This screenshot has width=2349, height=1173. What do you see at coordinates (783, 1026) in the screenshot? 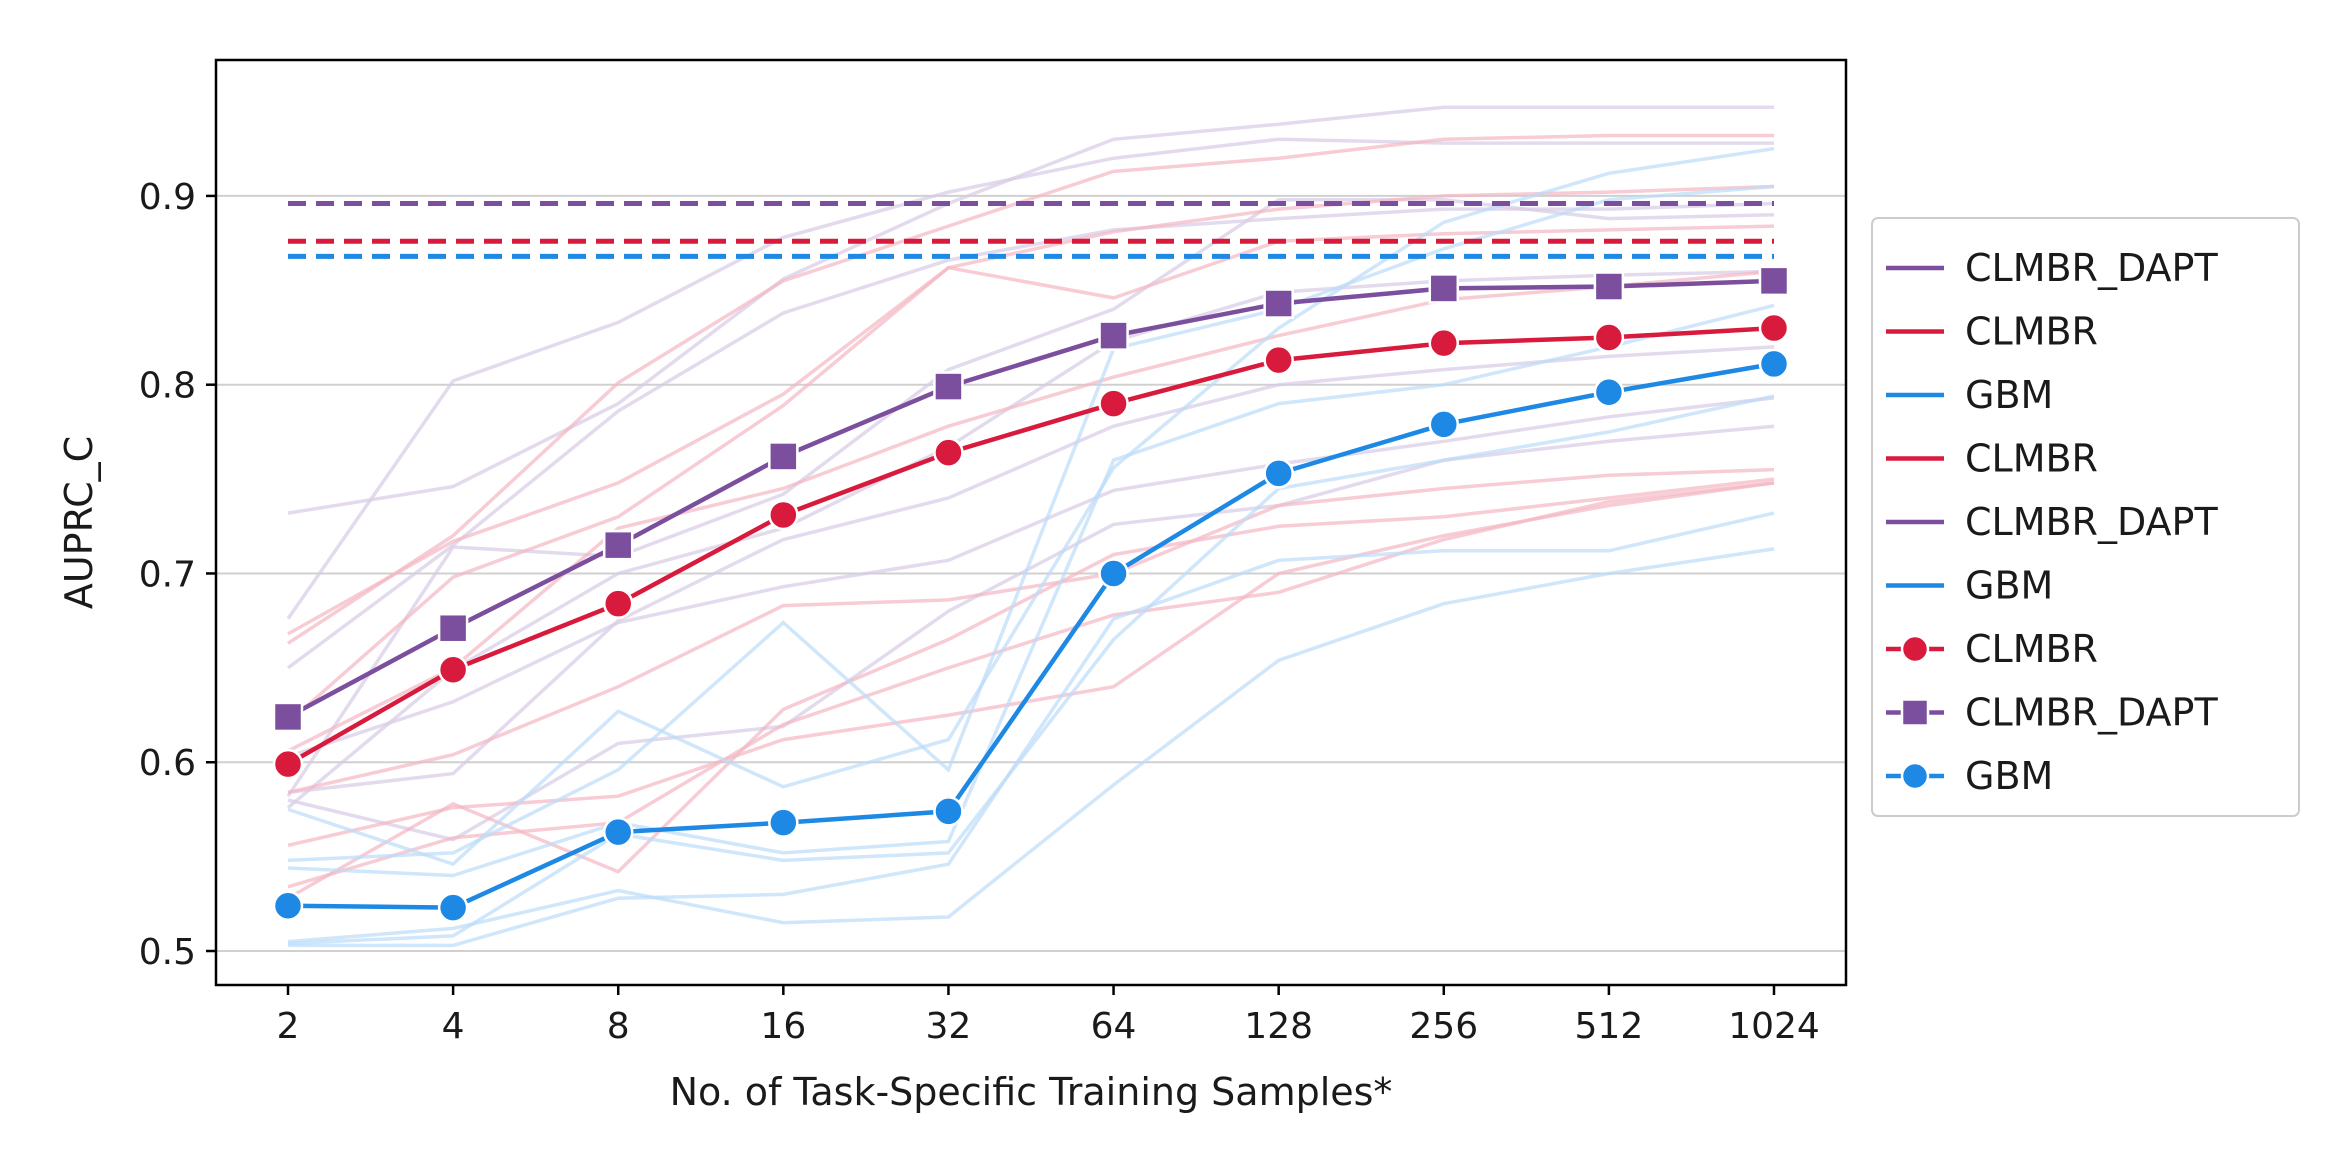
I see `x-tick-label: 16` at bounding box center [783, 1026].